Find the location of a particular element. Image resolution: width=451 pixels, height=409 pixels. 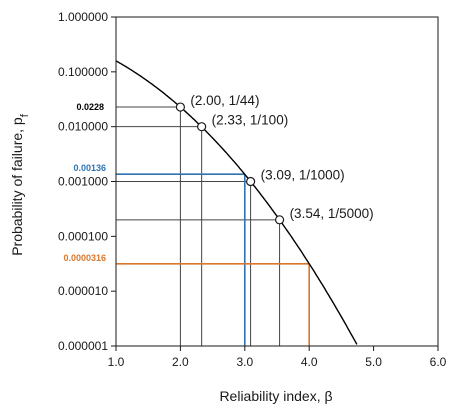

y-tick-label: 0.000001 is located at coordinates (83, 346).